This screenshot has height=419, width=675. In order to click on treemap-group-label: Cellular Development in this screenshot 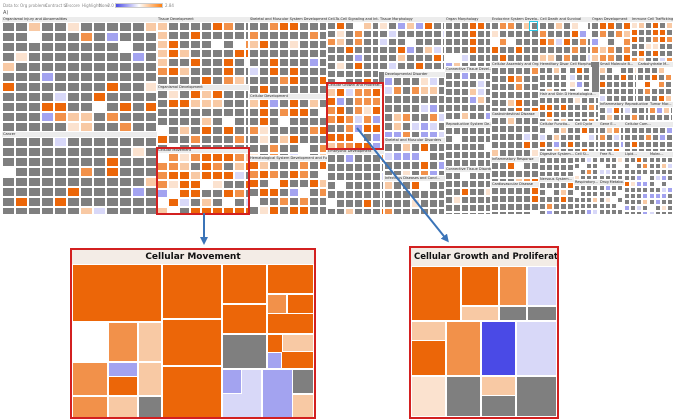, I will do `click(288, 96)`.